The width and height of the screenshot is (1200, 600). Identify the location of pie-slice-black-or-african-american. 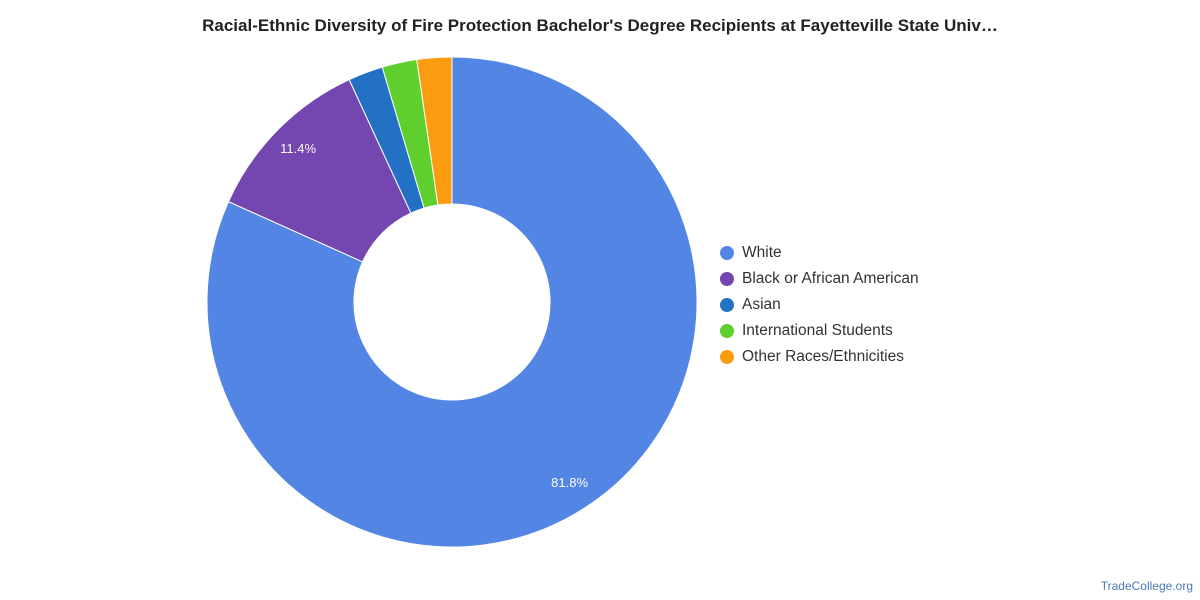
(319, 170).